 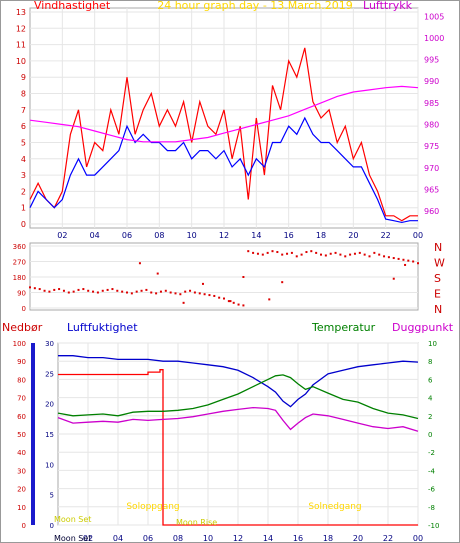 I want to click on rain-axis: 0 10 20 30 40 50 60 70 80 90 100, so click(x=19, y=435).